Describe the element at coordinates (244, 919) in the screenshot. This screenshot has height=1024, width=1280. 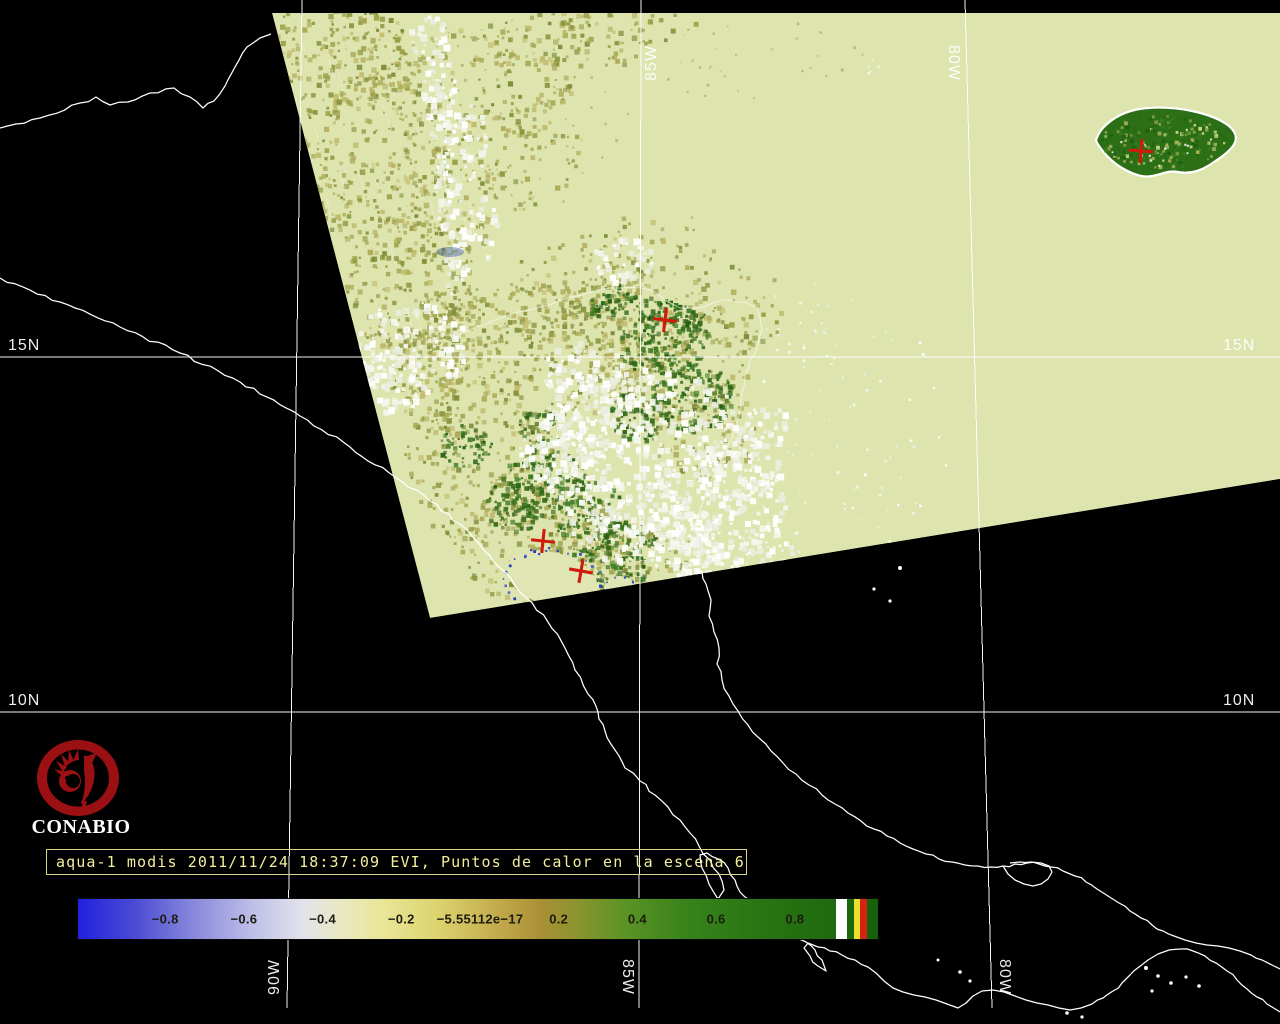
I see `colorbar-tick-label: −0.6` at that location.